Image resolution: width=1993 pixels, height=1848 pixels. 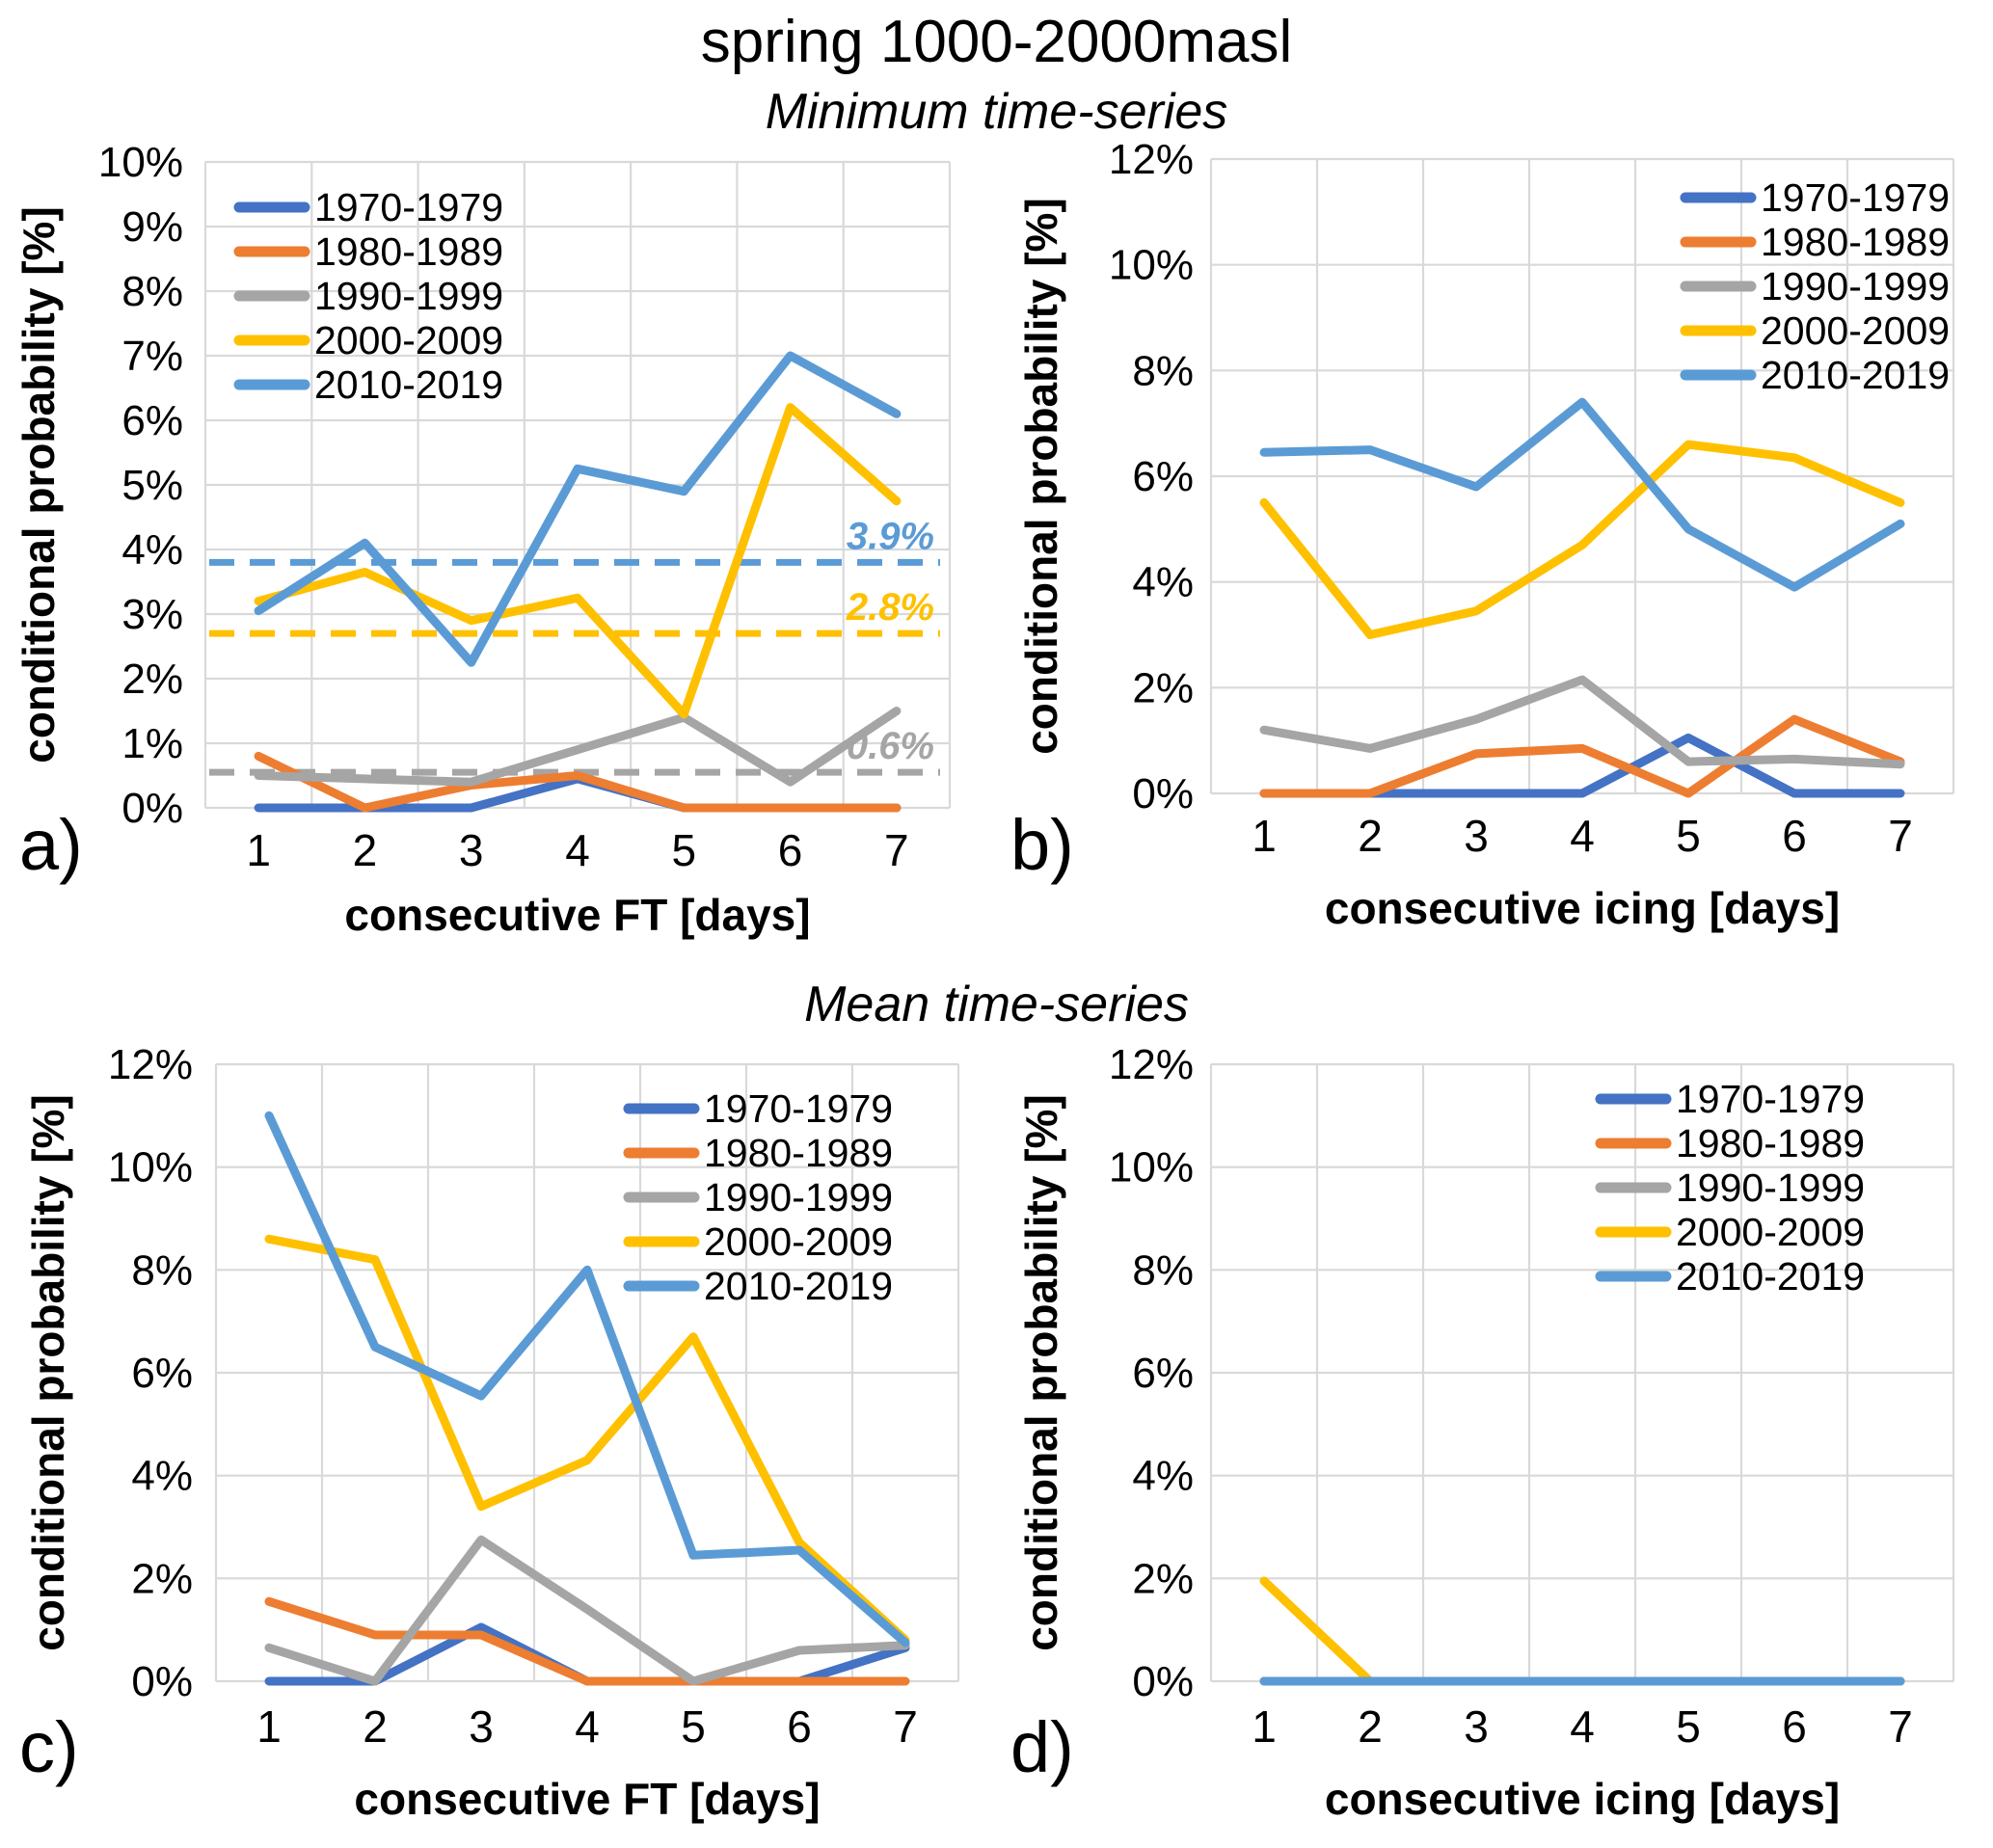 I want to click on y-tick-label: 3%, so click(x=152, y=615).